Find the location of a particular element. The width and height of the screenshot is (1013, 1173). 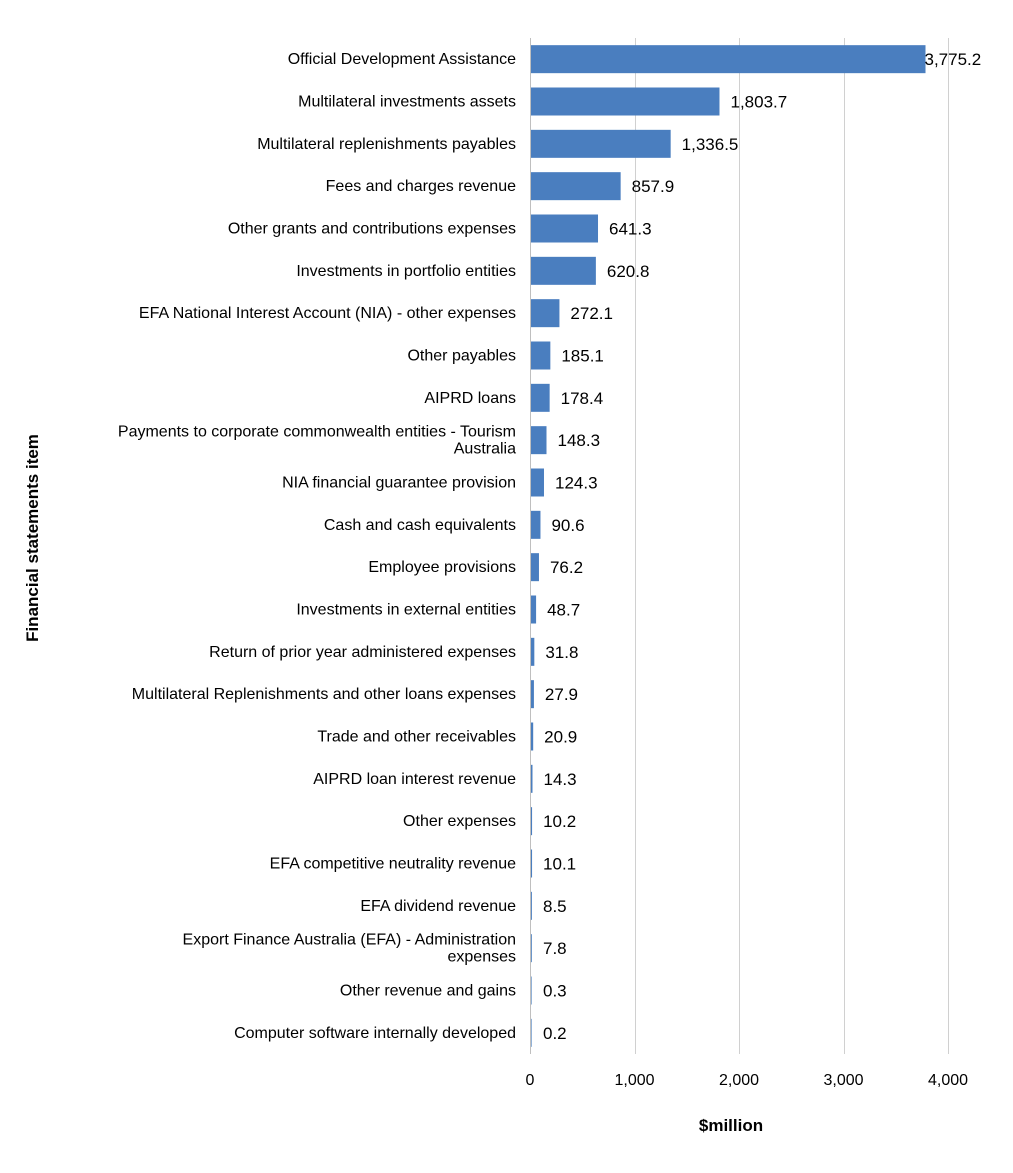

x-axis-title: $million is located at coordinates (731, 1125).